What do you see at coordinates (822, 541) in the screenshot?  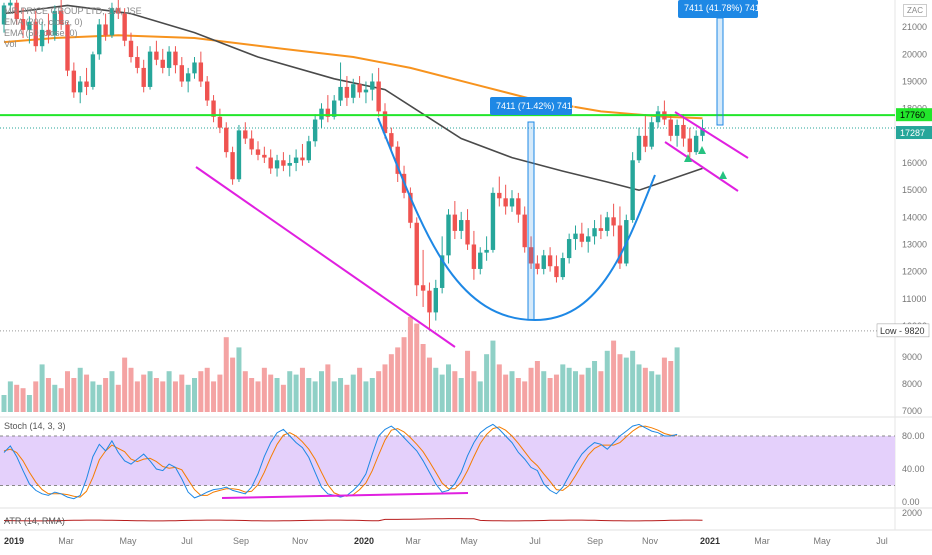 I see `x-tick-label: May` at bounding box center [822, 541].